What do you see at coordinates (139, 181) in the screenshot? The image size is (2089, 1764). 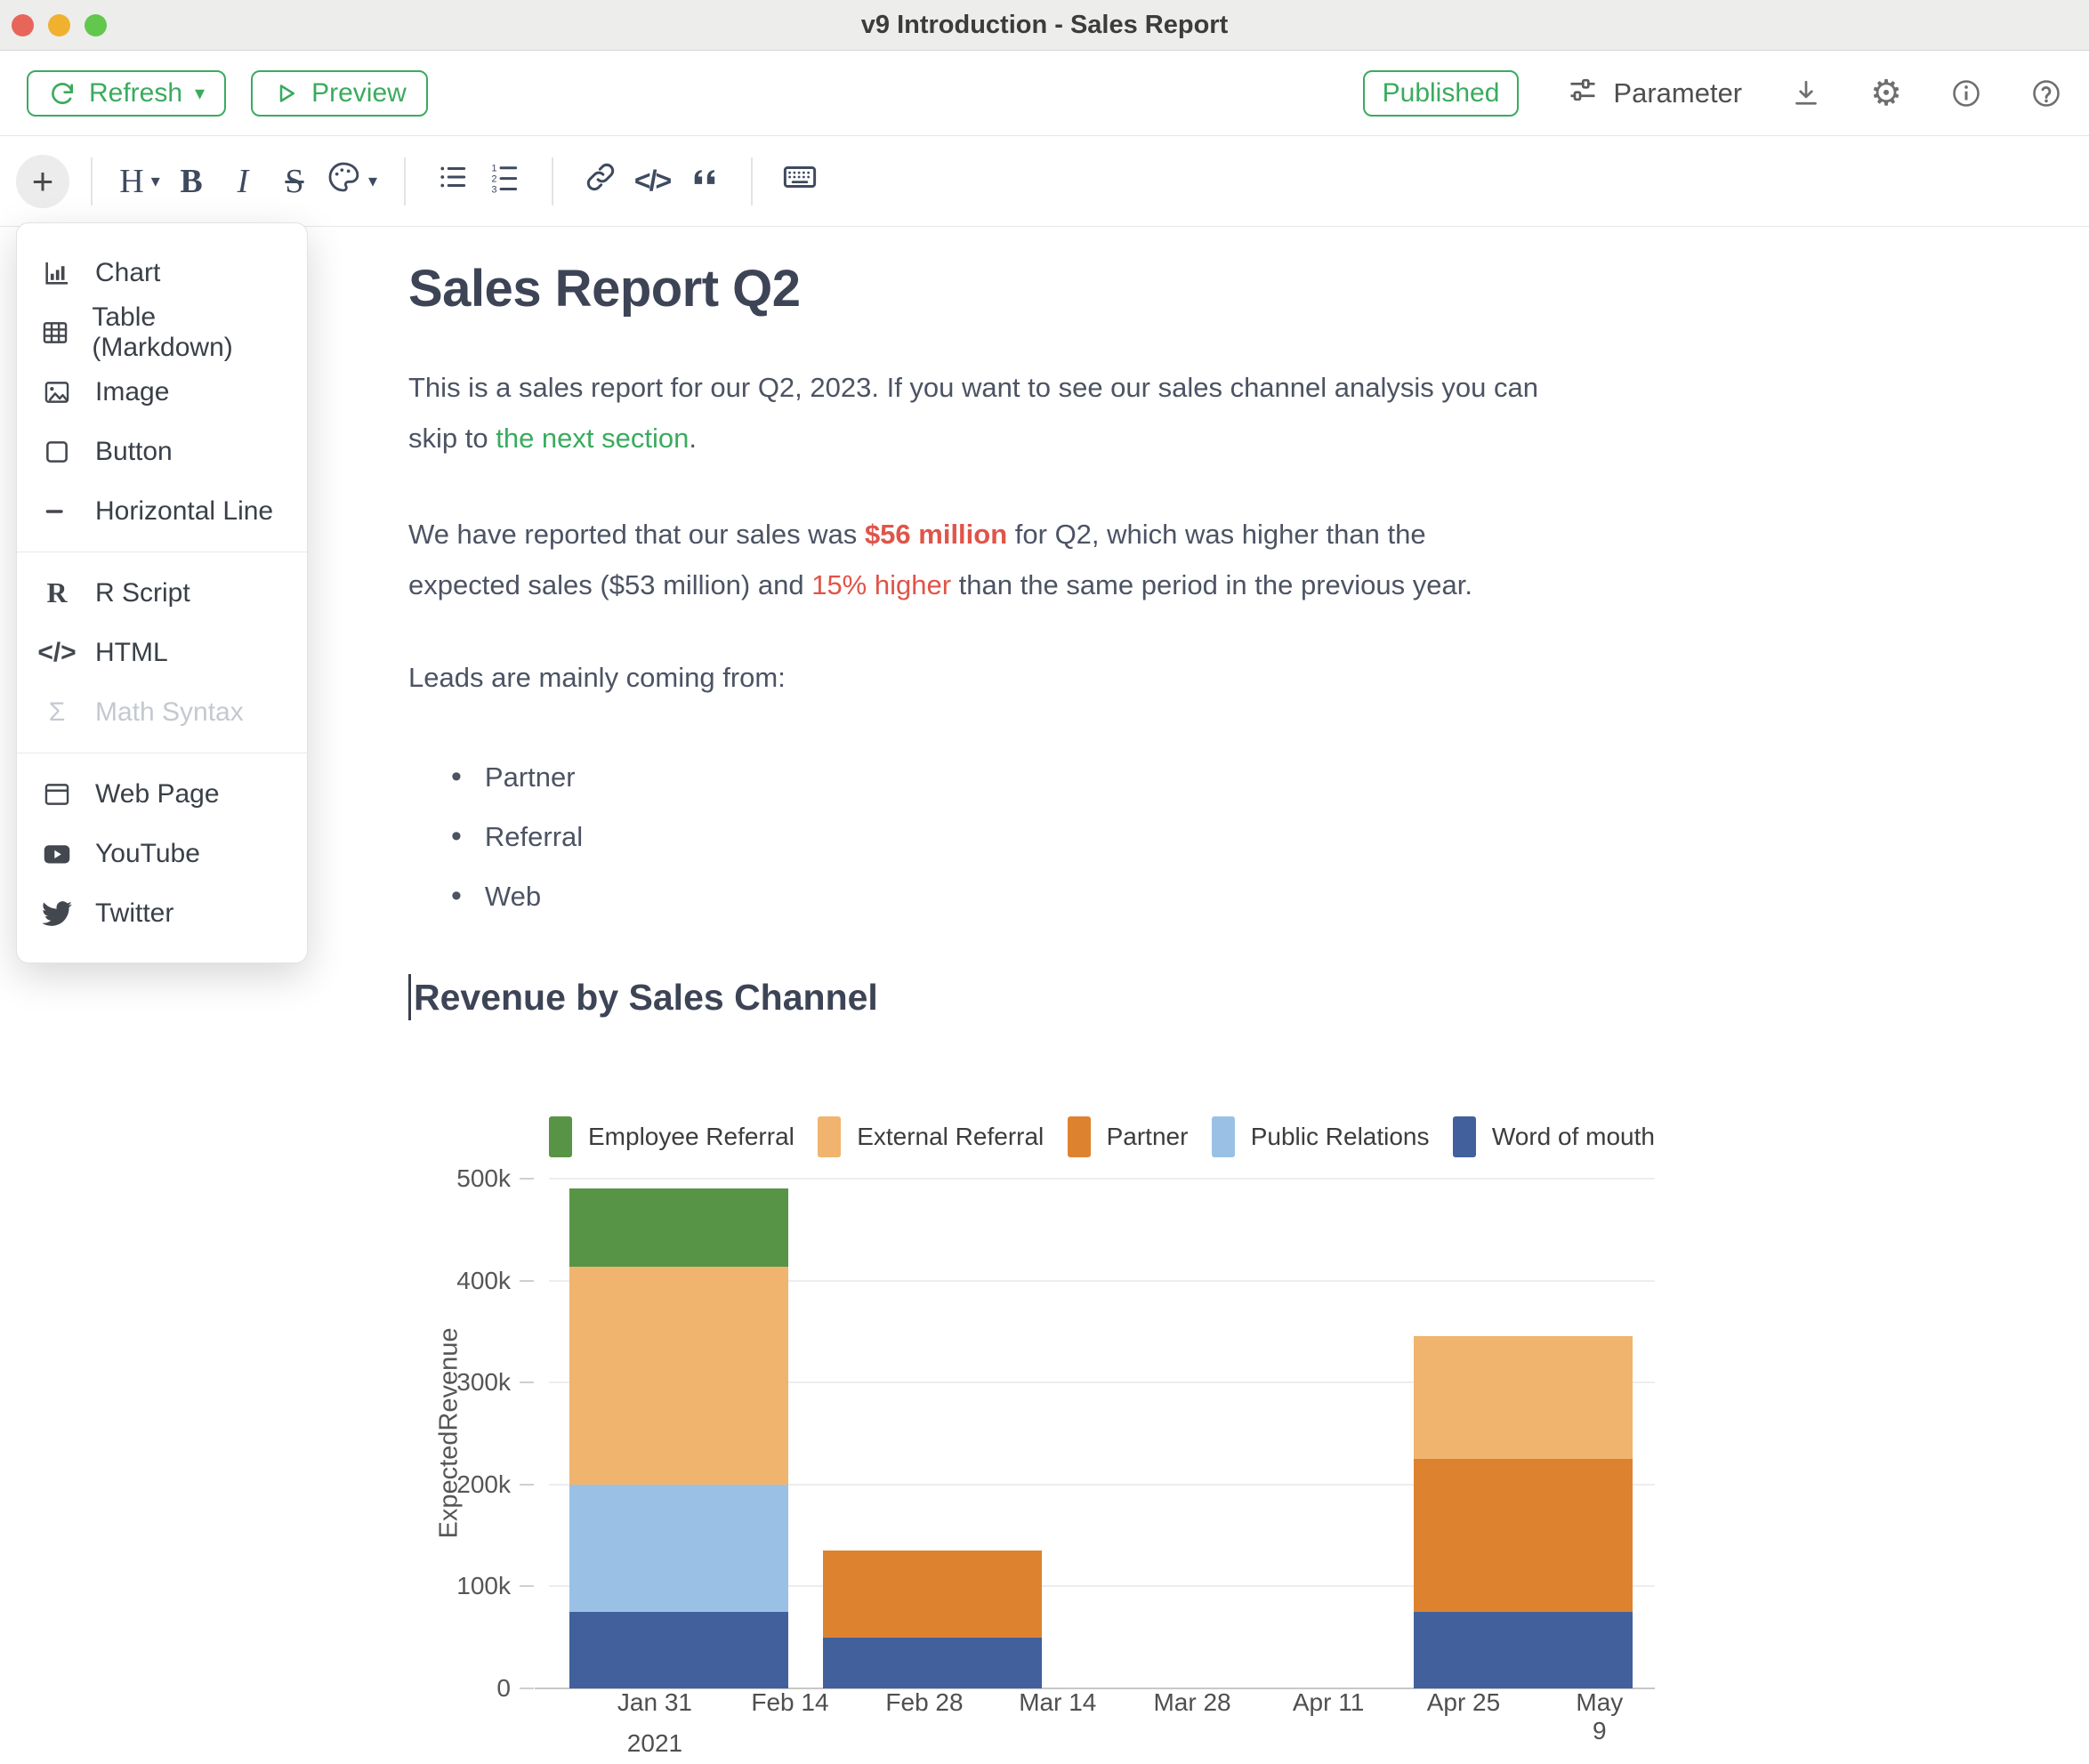 I see `heading-button: H ▾` at bounding box center [139, 181].